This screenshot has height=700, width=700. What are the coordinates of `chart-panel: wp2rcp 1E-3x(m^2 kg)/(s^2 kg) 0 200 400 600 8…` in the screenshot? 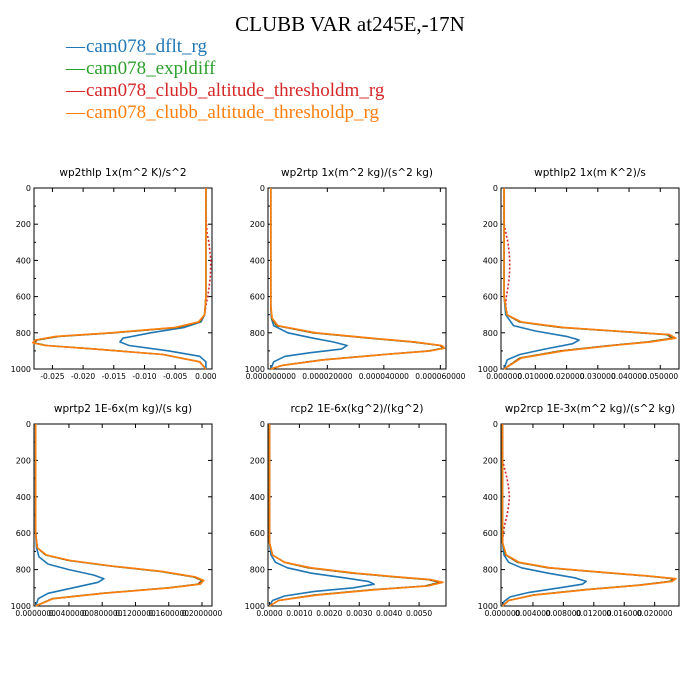 It's located at (579, 510).